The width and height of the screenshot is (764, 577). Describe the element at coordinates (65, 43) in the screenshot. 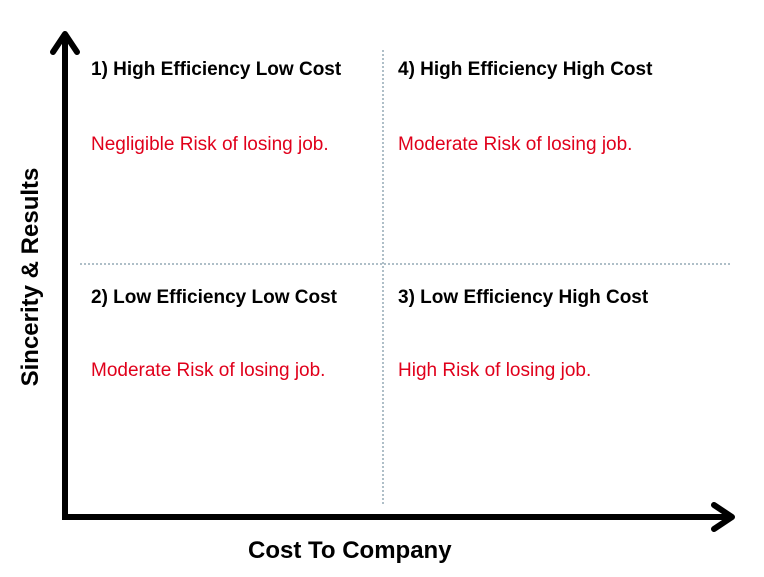

I see `y-axis-arrowhead` at that location.